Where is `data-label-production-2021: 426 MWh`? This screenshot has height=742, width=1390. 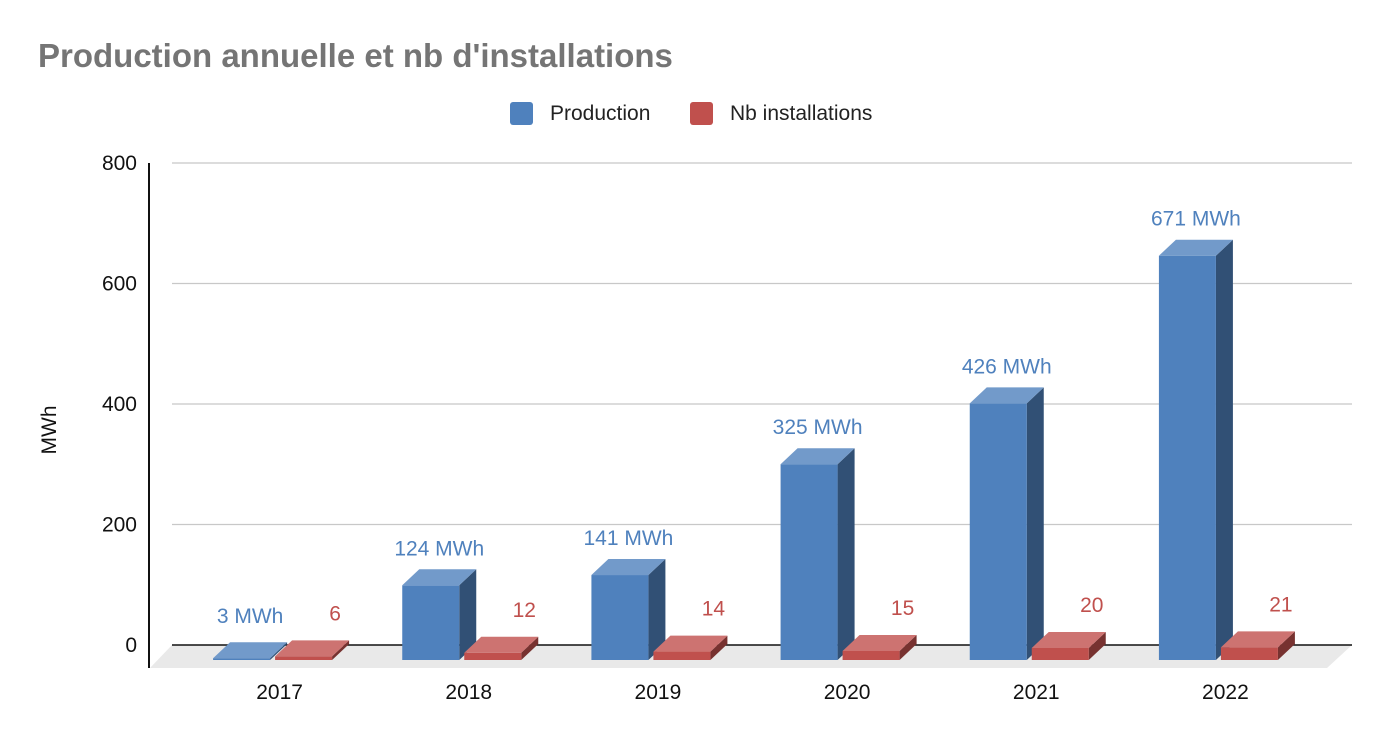 data-label-production-2021: 426 MWh is located at coordinates (1007, 366).